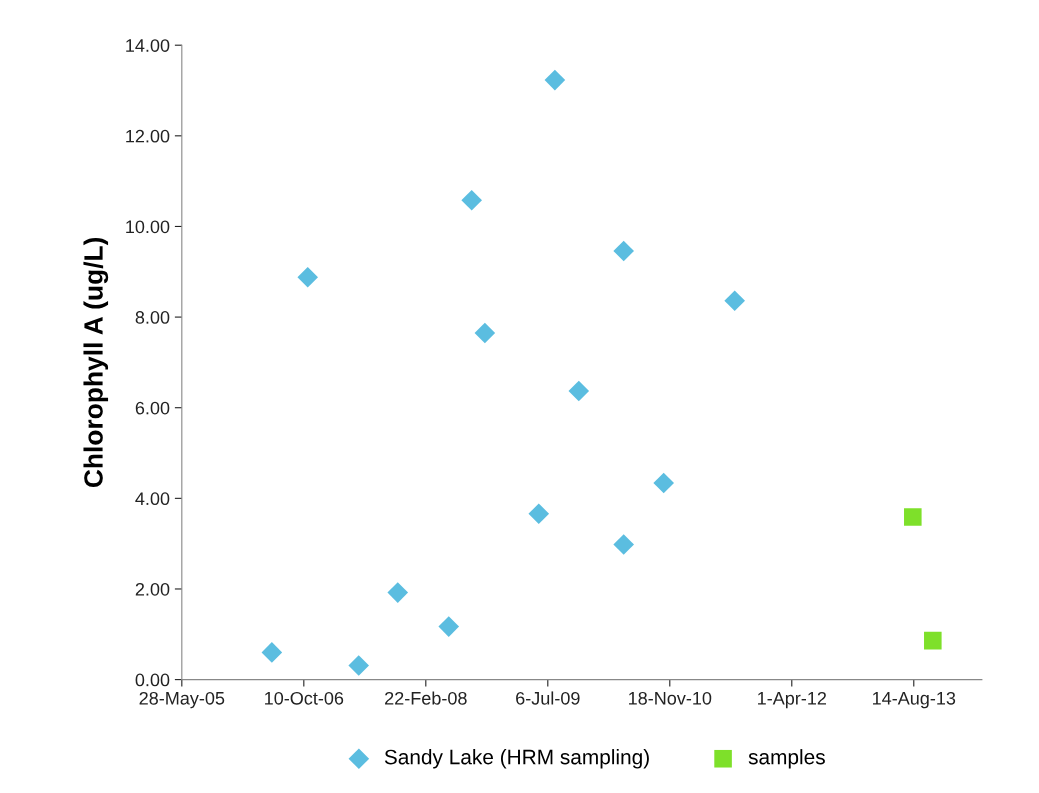  Describe the element at coordinates (426, 698) in the screenshot. I see `x-tick-label: 22-Feb-08` at that location.